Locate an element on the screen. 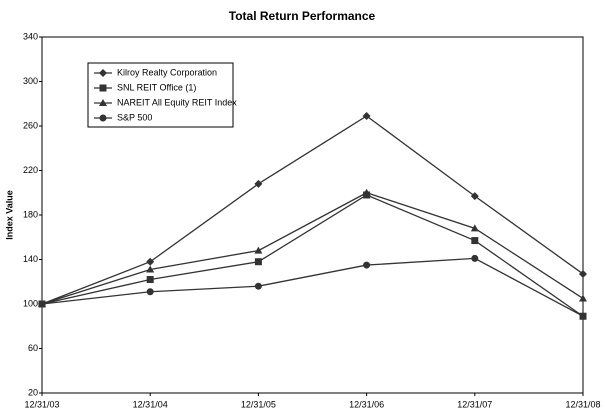 The image size is (605, 417). x-tick-label: 12/31/04 is located at coordinates (150, 404).